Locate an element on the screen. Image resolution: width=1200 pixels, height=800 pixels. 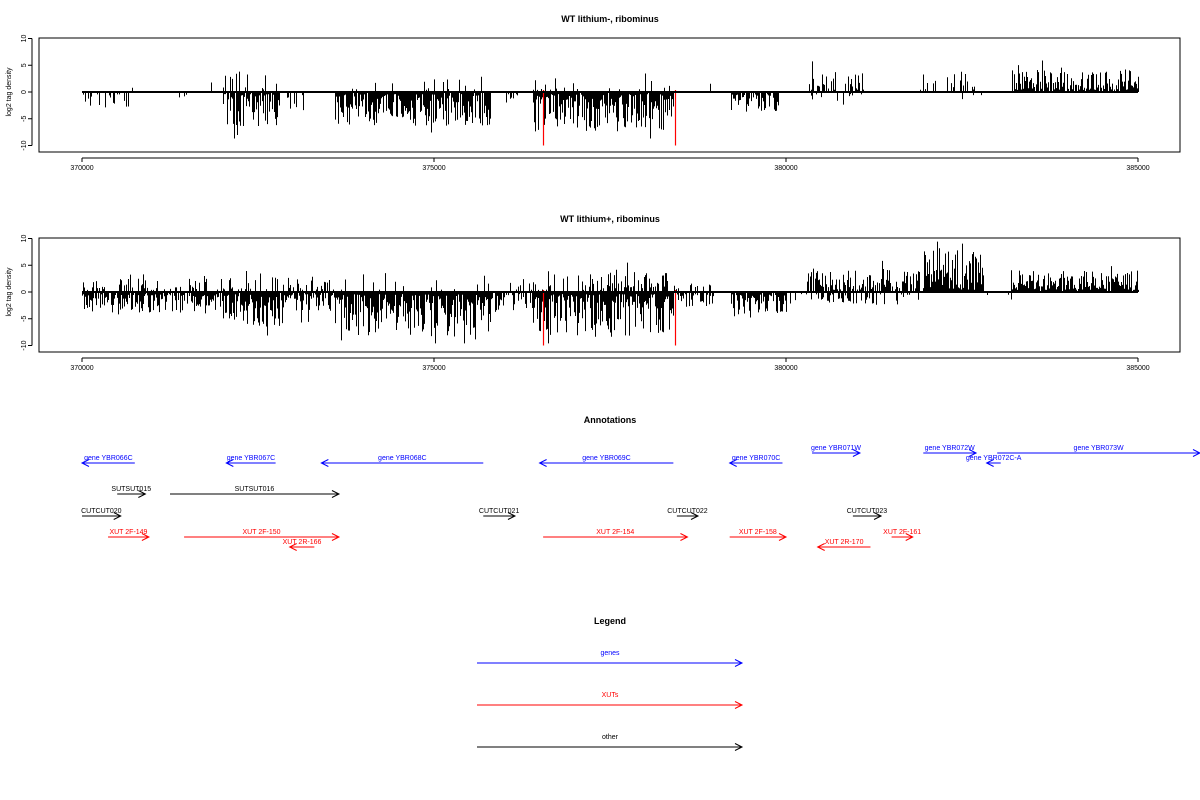
annotation-feature: gene YBR072W is located at coordinates (950, 451).